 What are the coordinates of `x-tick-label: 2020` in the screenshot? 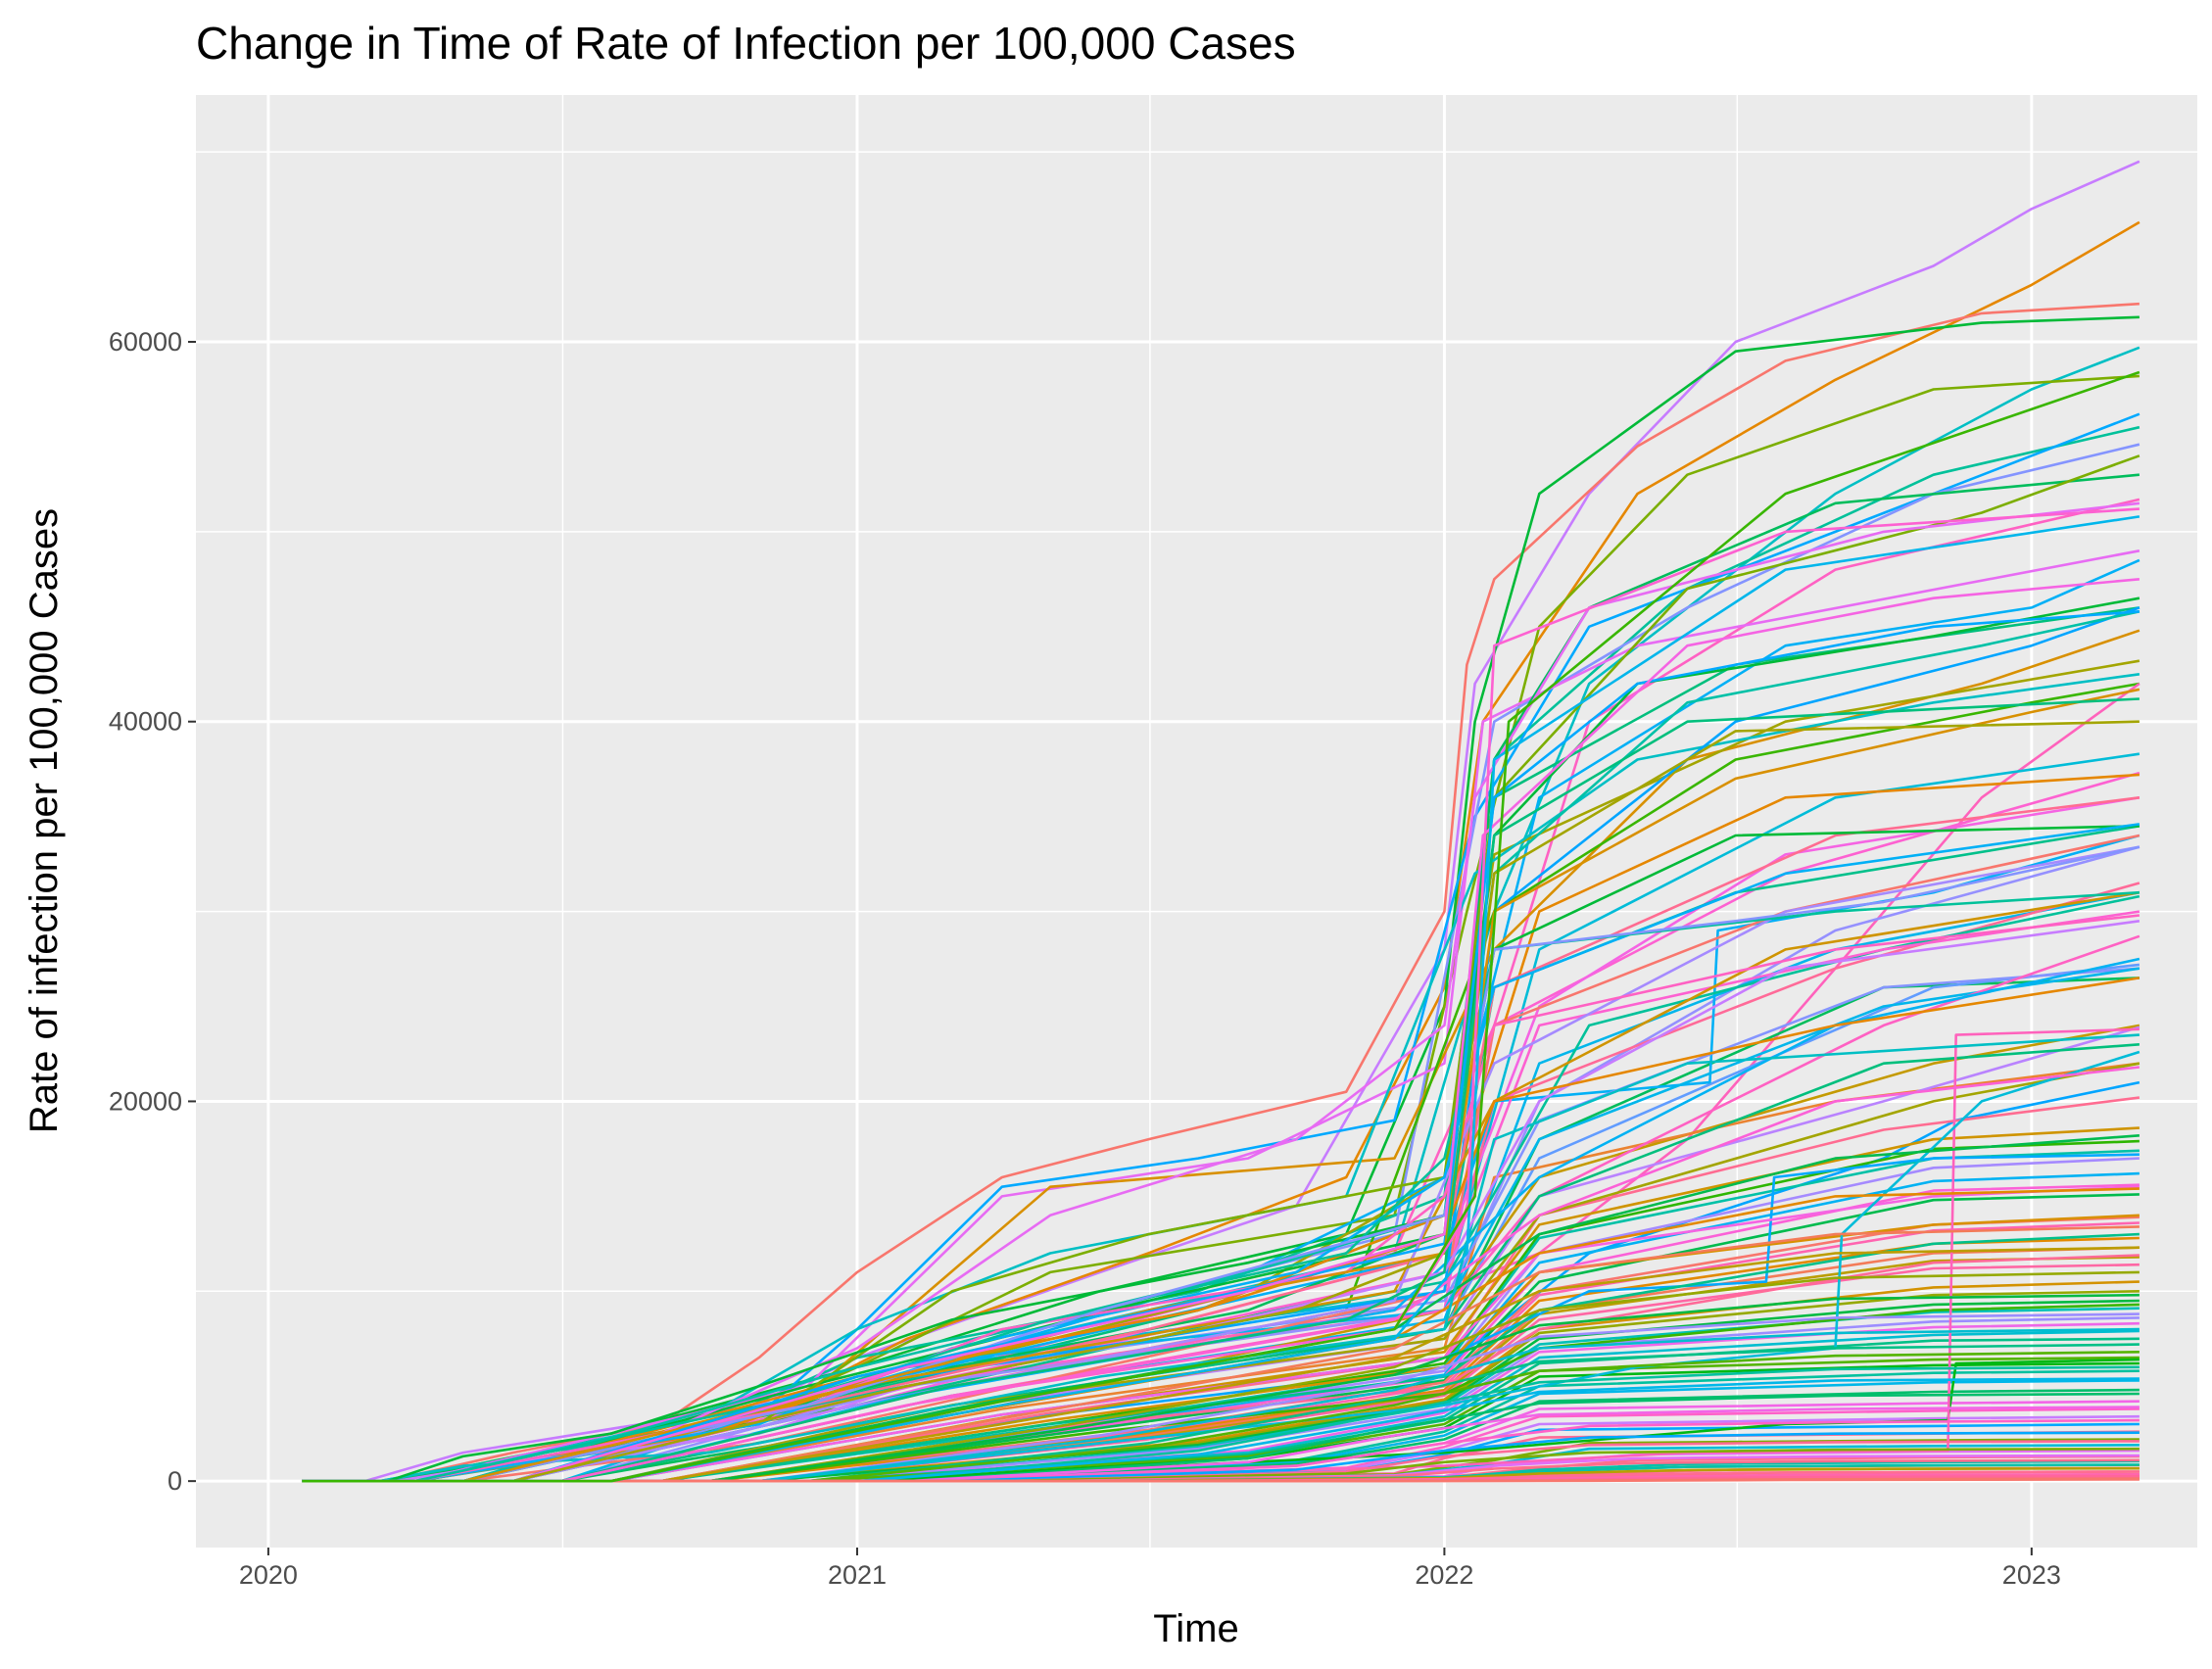 It's located at (268, 1575).